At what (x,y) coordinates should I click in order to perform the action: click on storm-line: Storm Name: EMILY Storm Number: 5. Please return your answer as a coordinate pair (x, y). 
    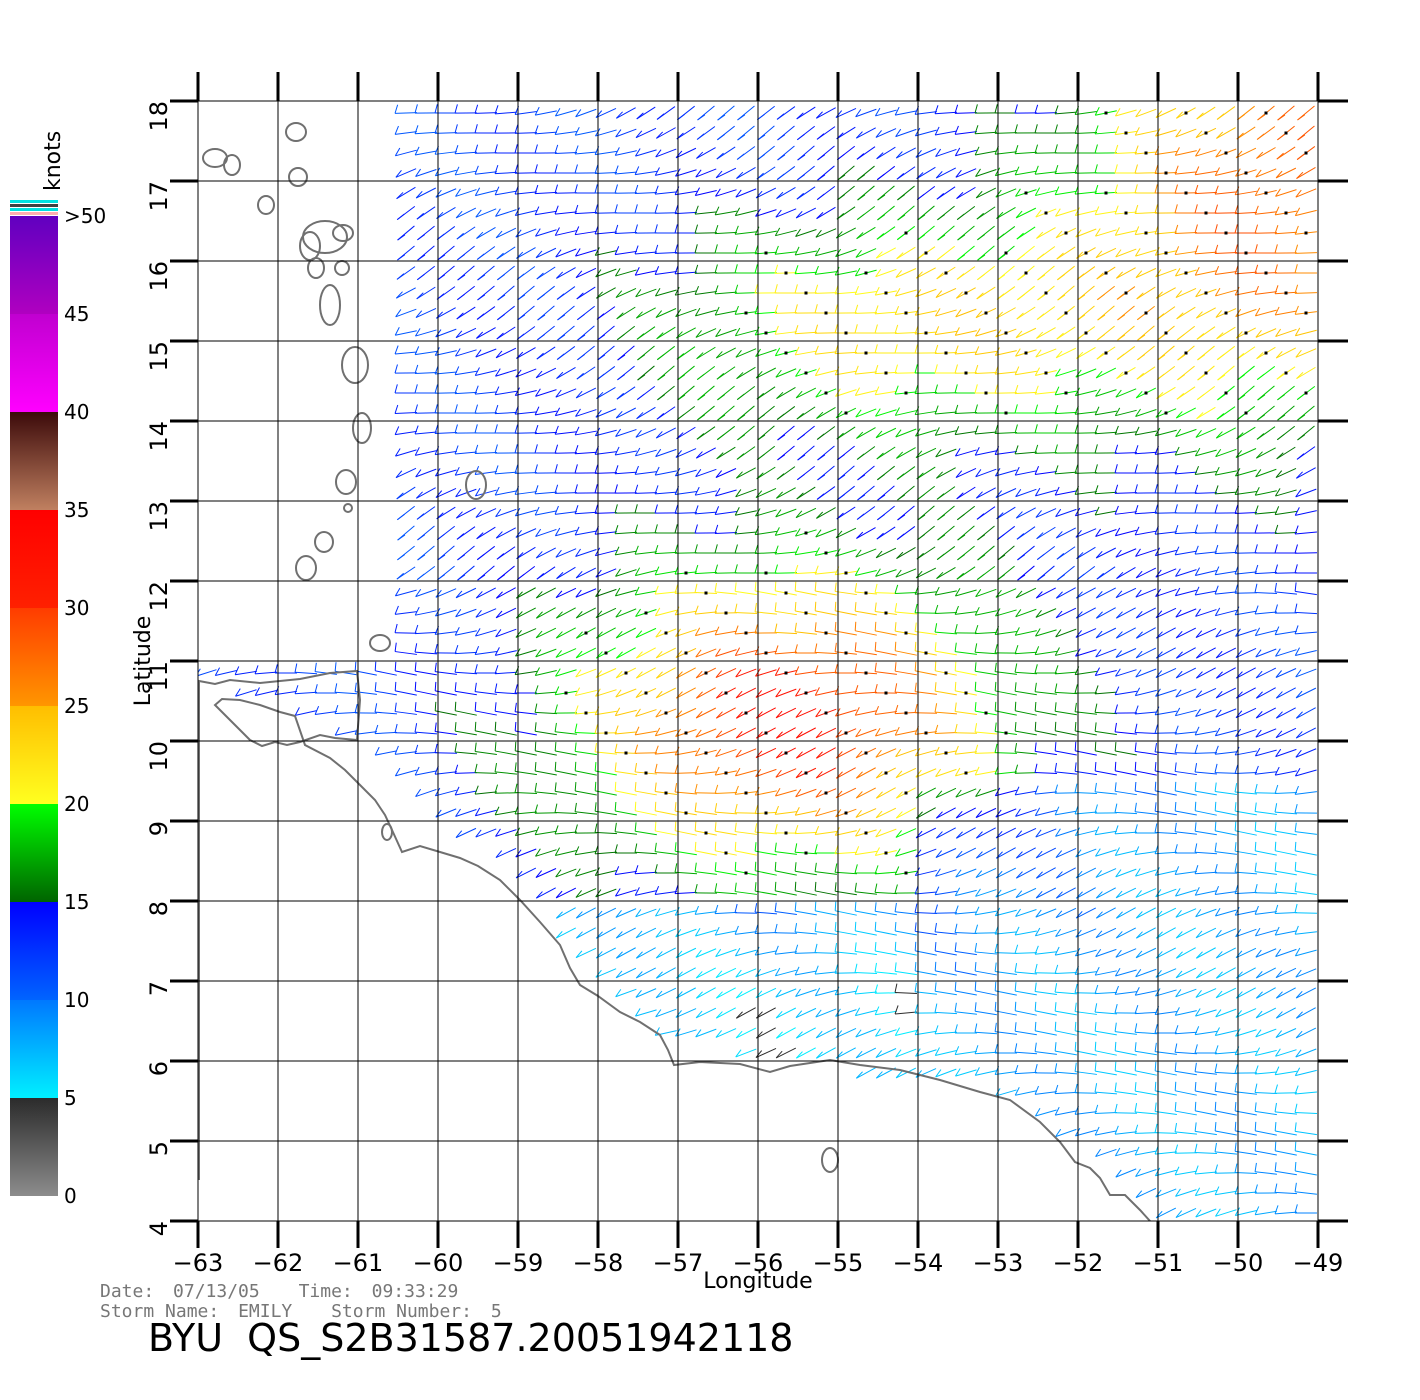
    Looking at the image, I should click on (301, 1311).